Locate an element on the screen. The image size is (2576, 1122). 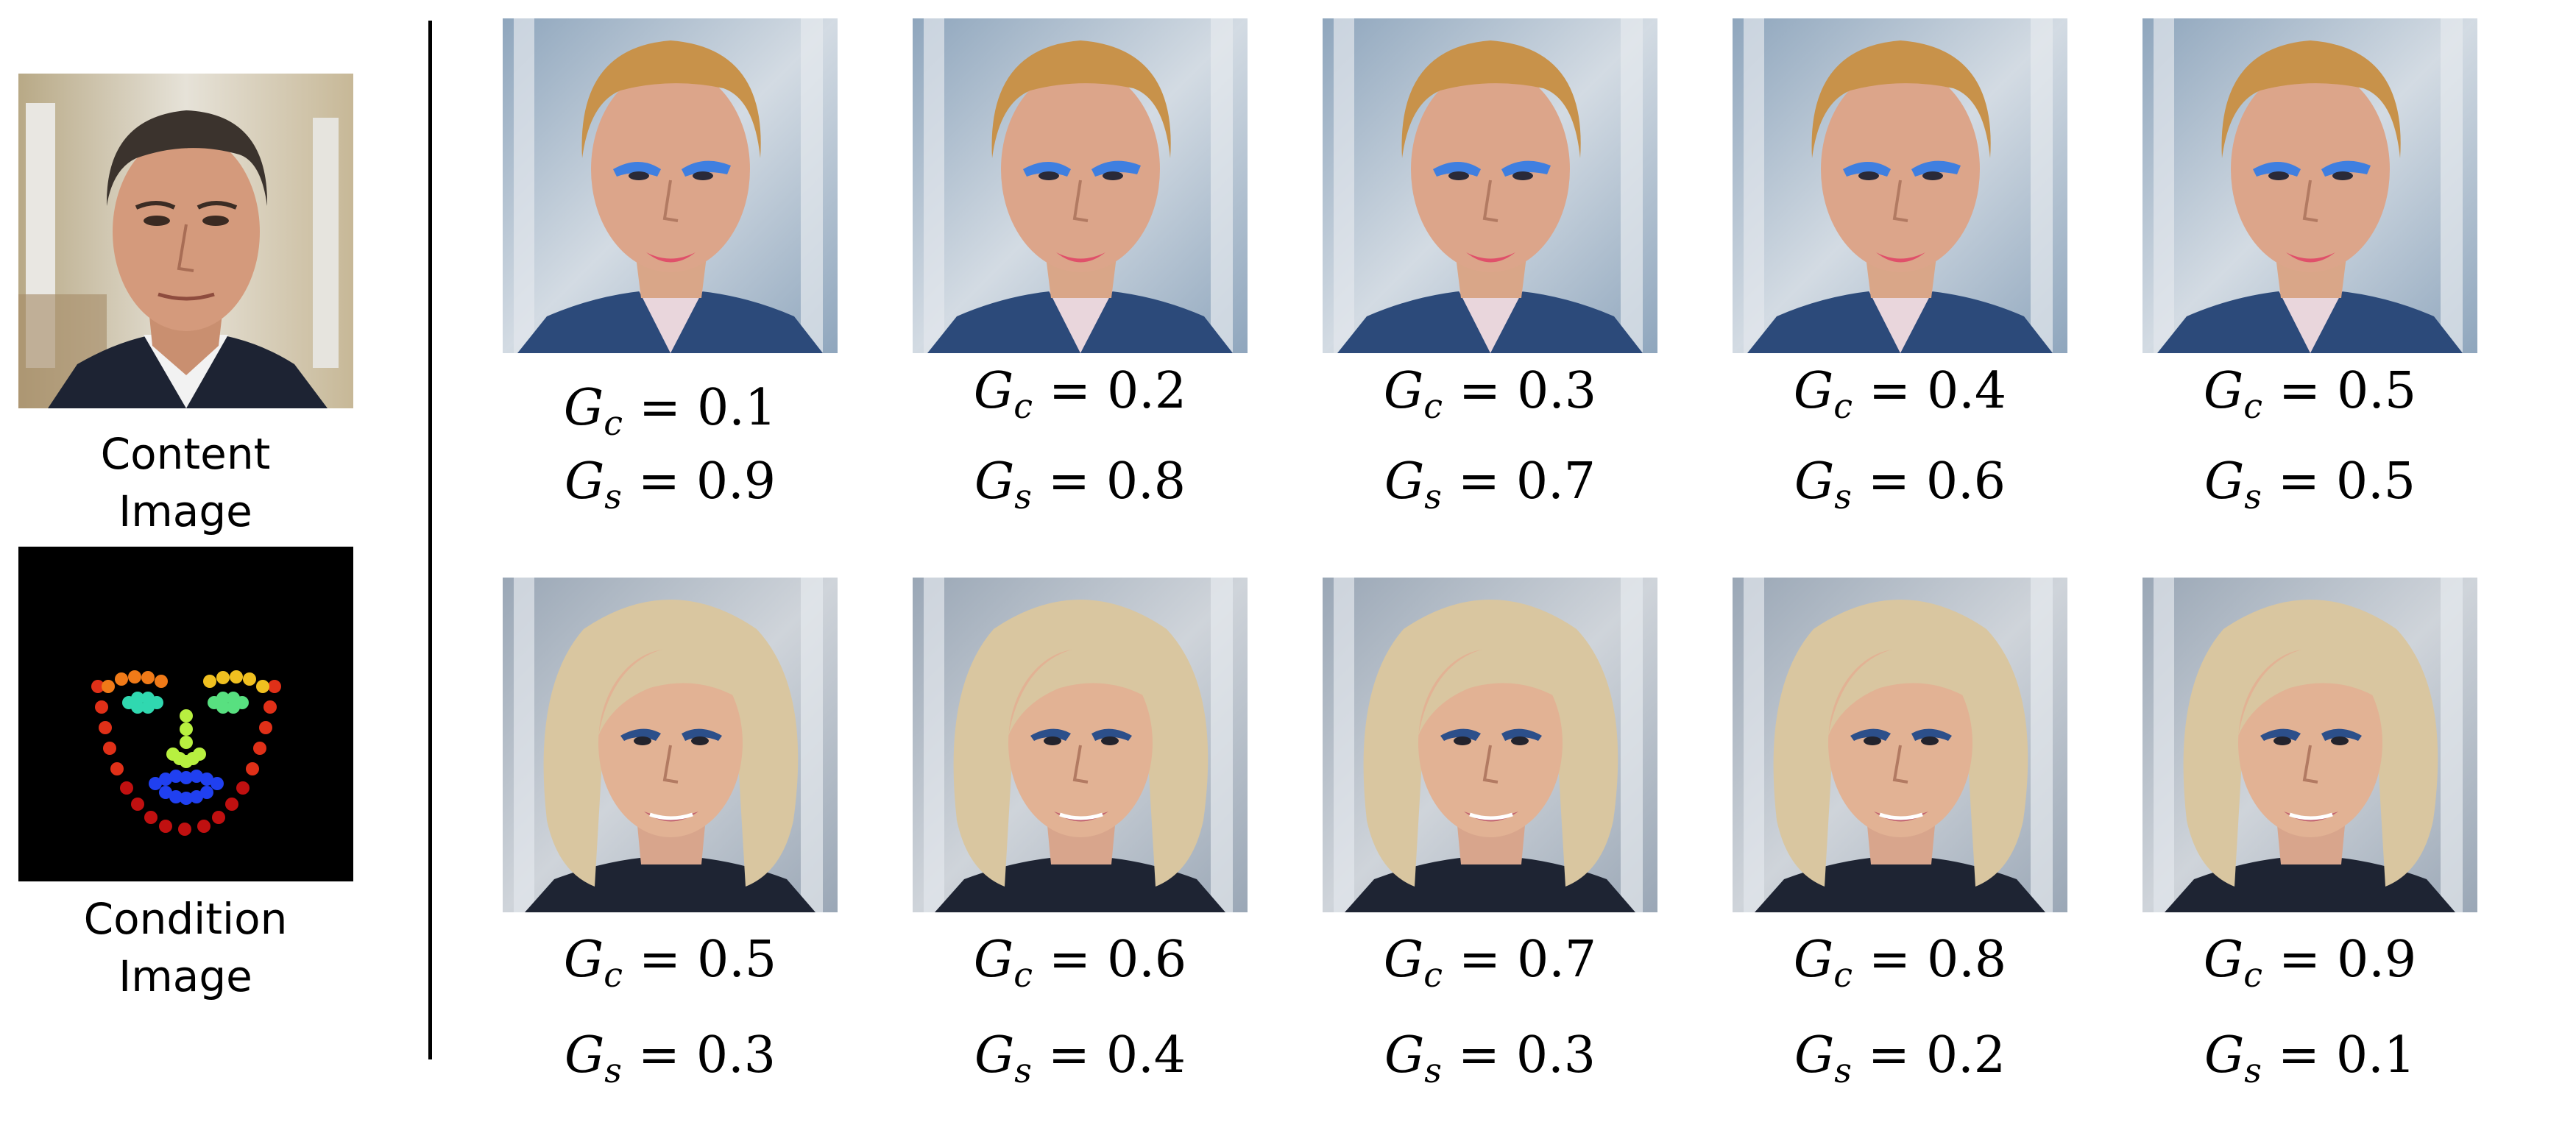
gc-value: 0.8 is located at coordinates (1966, 960).